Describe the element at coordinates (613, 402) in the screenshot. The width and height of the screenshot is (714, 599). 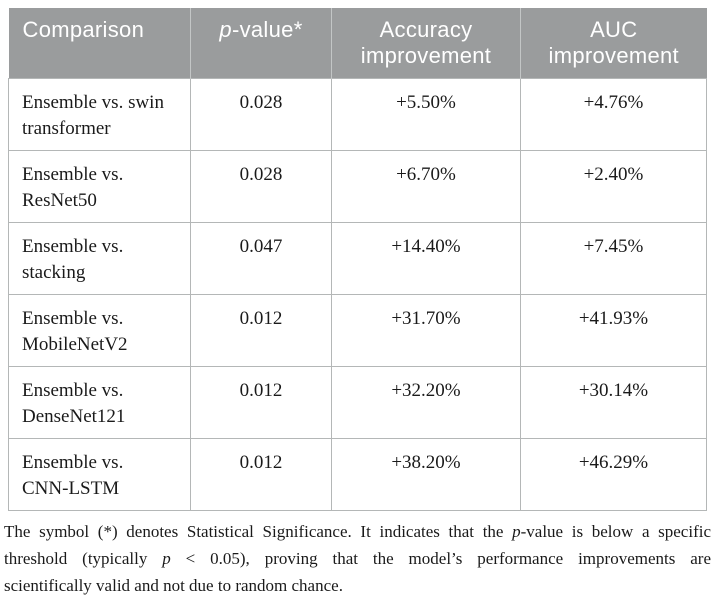
I see `cell-auc: +30.14%` at that location.